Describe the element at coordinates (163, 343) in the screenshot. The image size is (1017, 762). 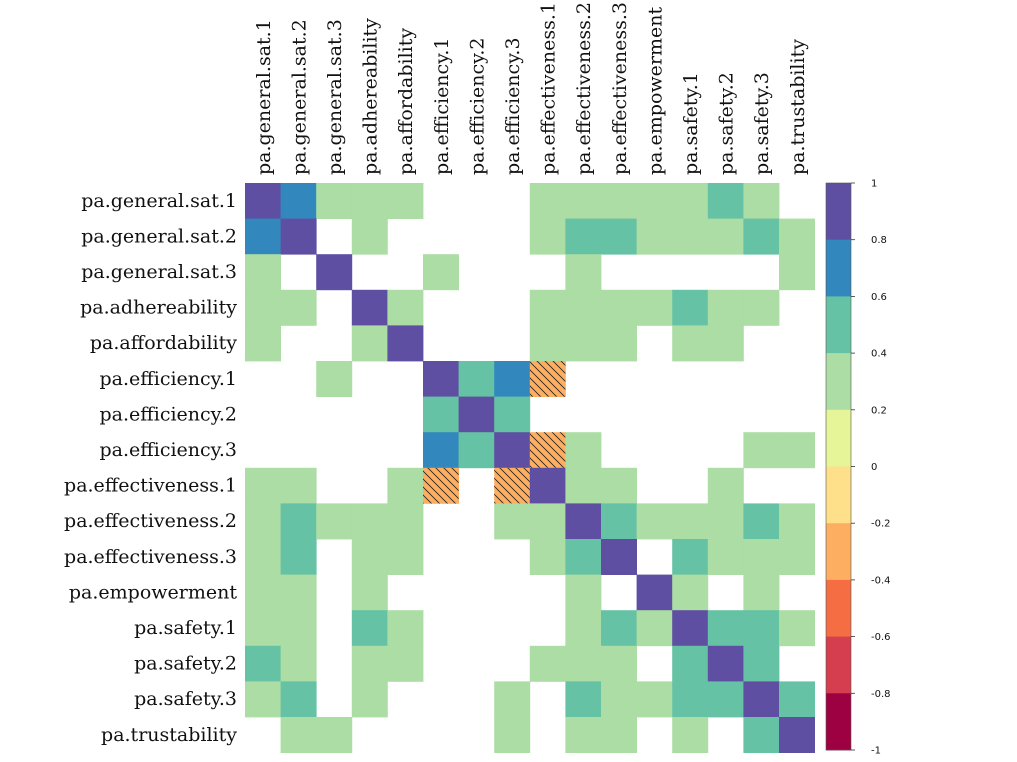
I see `row-label: pa.affordability` at that location.